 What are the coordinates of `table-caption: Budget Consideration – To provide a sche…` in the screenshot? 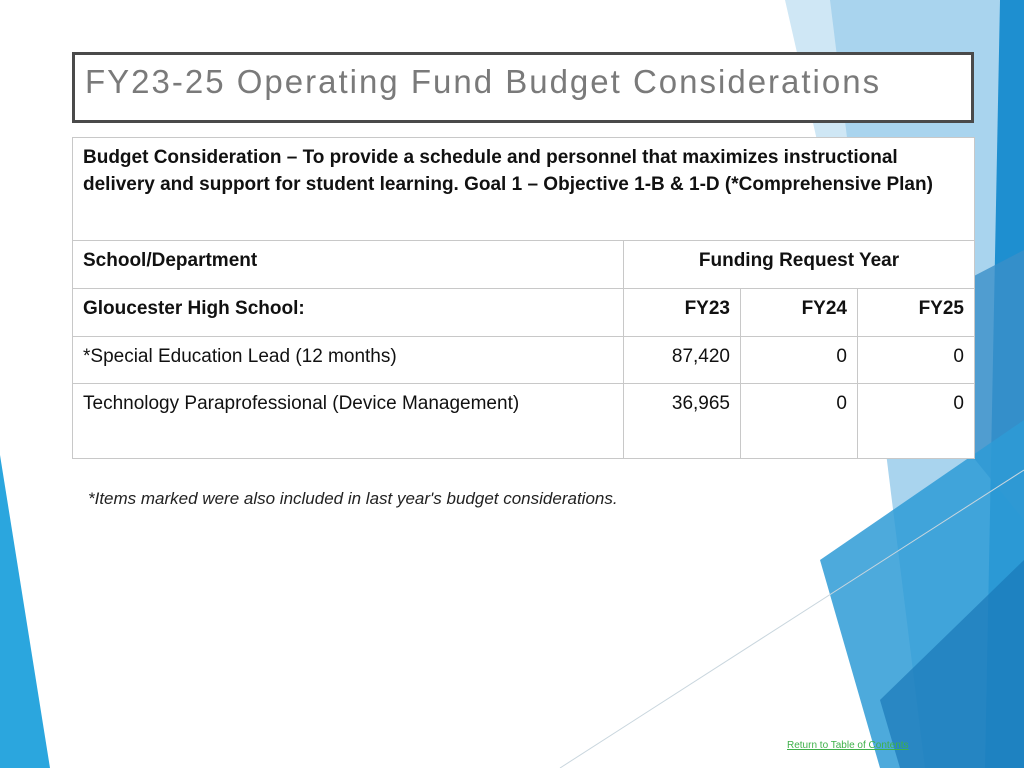 It's located at (523, 189).